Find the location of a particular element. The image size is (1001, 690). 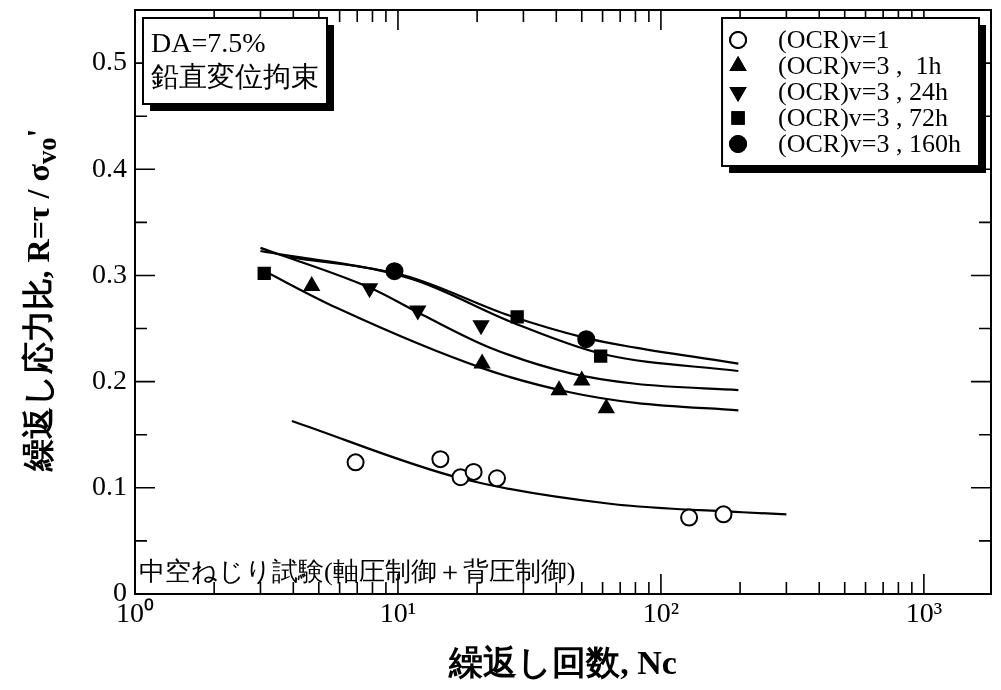

y-tick-label: 0.3 is located at coordinates (109, 273).